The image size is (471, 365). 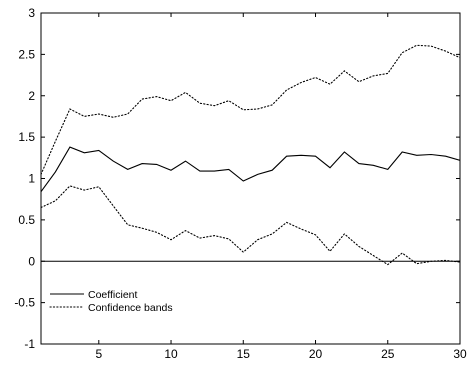 I want to click on y-tick-label: 0.5, so click(x=26, y=220).